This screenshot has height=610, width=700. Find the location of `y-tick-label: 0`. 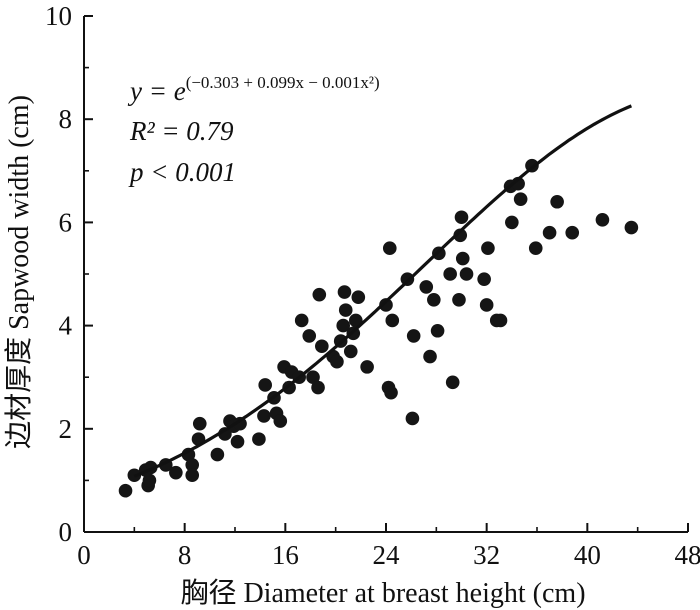

y-tick-label: 0 is located at coordinates (66, 532).